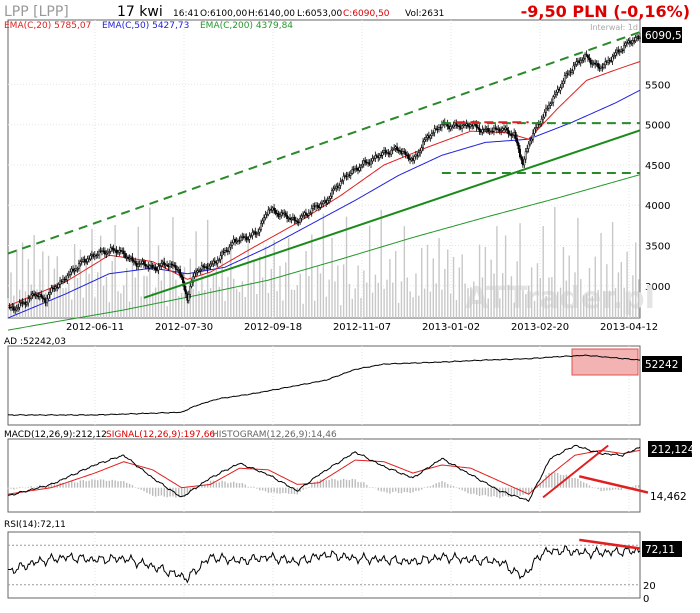 This screenshot has height=613, width=700. I want to click on price-y-tick: 4500, so click(657, 166).